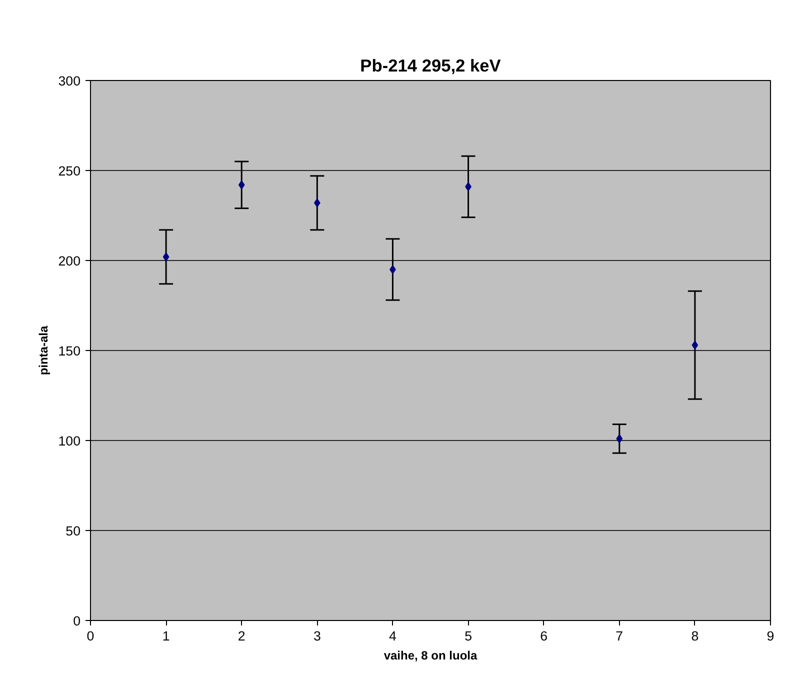 This screenshot has height=698, width=806. What do you see at coordinates (77, 621) in the screenshot?
I see `y-tick-label: 0` at bounding box center [77, 621].